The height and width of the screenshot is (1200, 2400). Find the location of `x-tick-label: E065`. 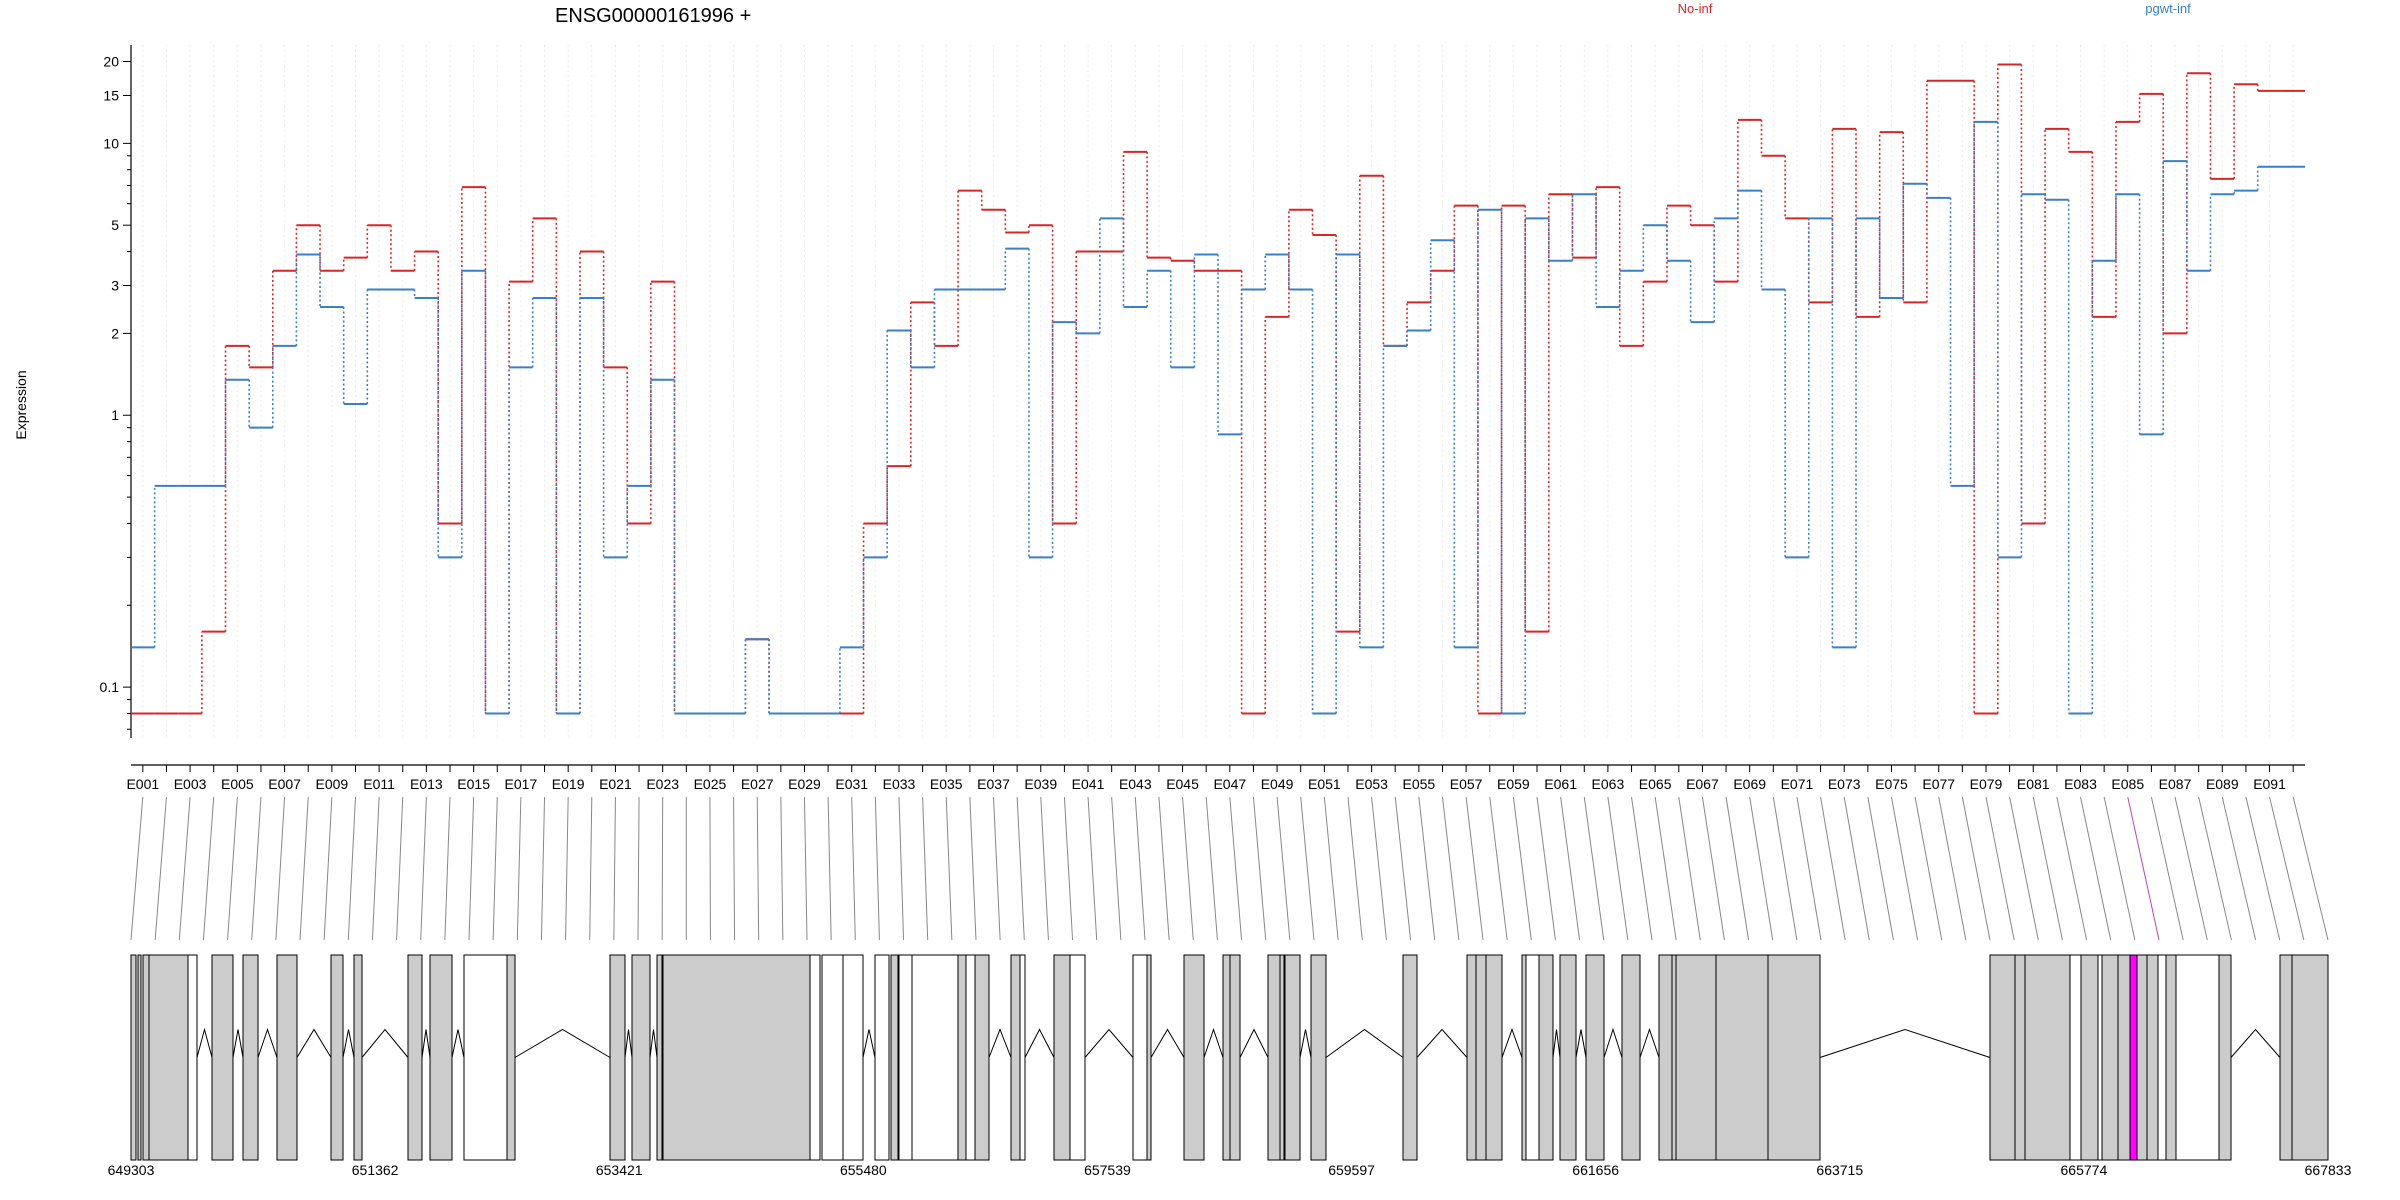

x-tick-label: E065 is located at coordinates (1655, 784).